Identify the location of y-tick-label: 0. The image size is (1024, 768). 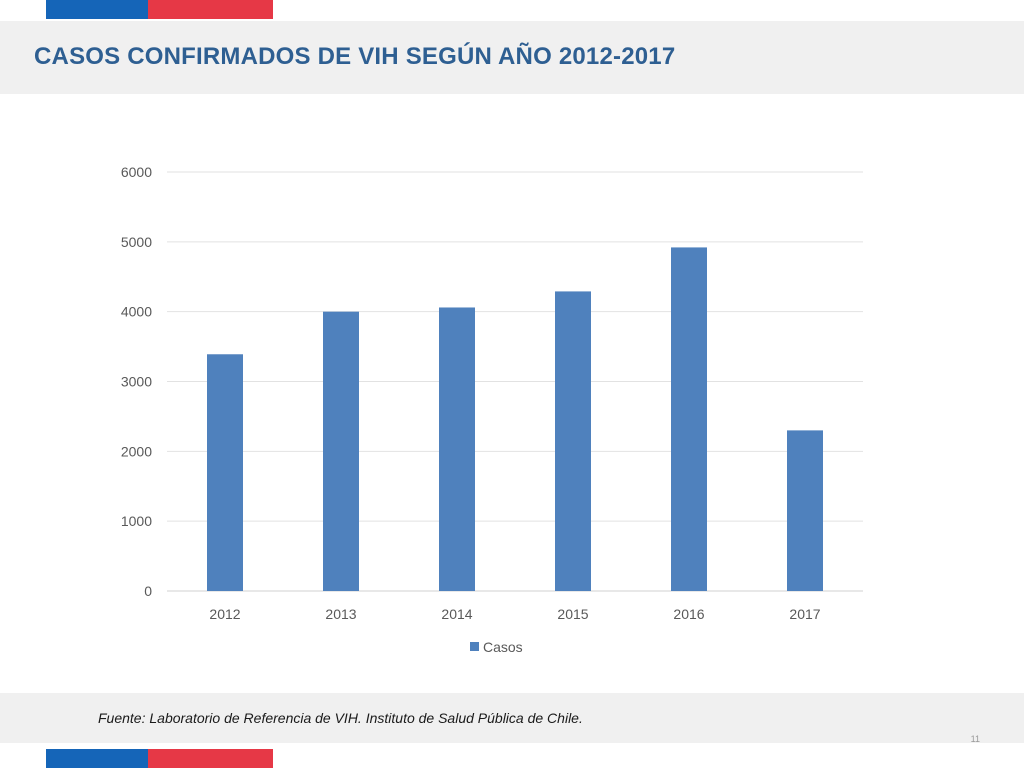
(148, 591).